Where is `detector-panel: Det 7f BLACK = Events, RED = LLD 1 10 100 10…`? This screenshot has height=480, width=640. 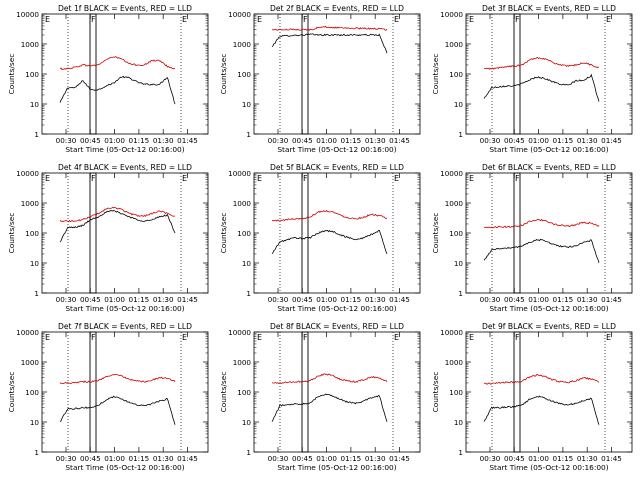
detector-panel: Det 7f BLACK = Events, RED = LLD 1 10 100 10… is located at coordinates (108, 397).